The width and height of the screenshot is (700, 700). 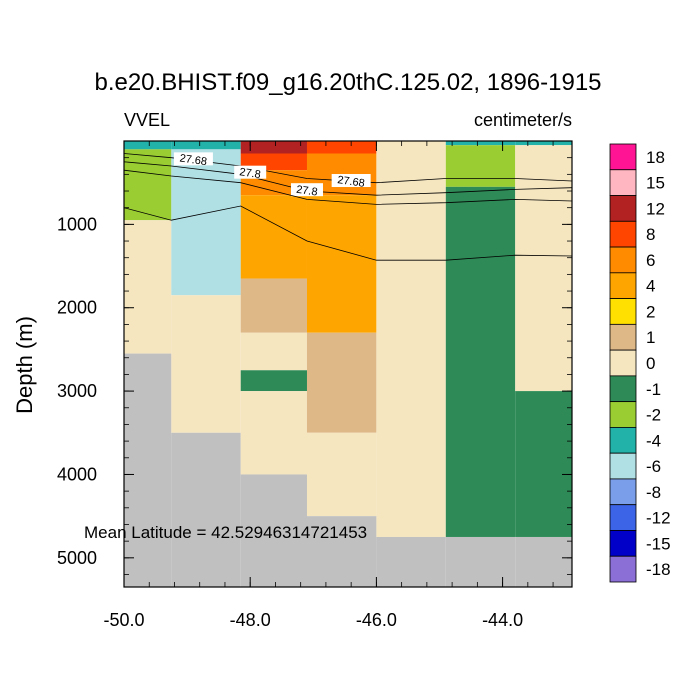 What do you see at coordinates (225, 532) in the screenshot?
I see `mean-latitude-annotation: Mean Latitude = 42.52946314721453` at bounding box center [225, 532].